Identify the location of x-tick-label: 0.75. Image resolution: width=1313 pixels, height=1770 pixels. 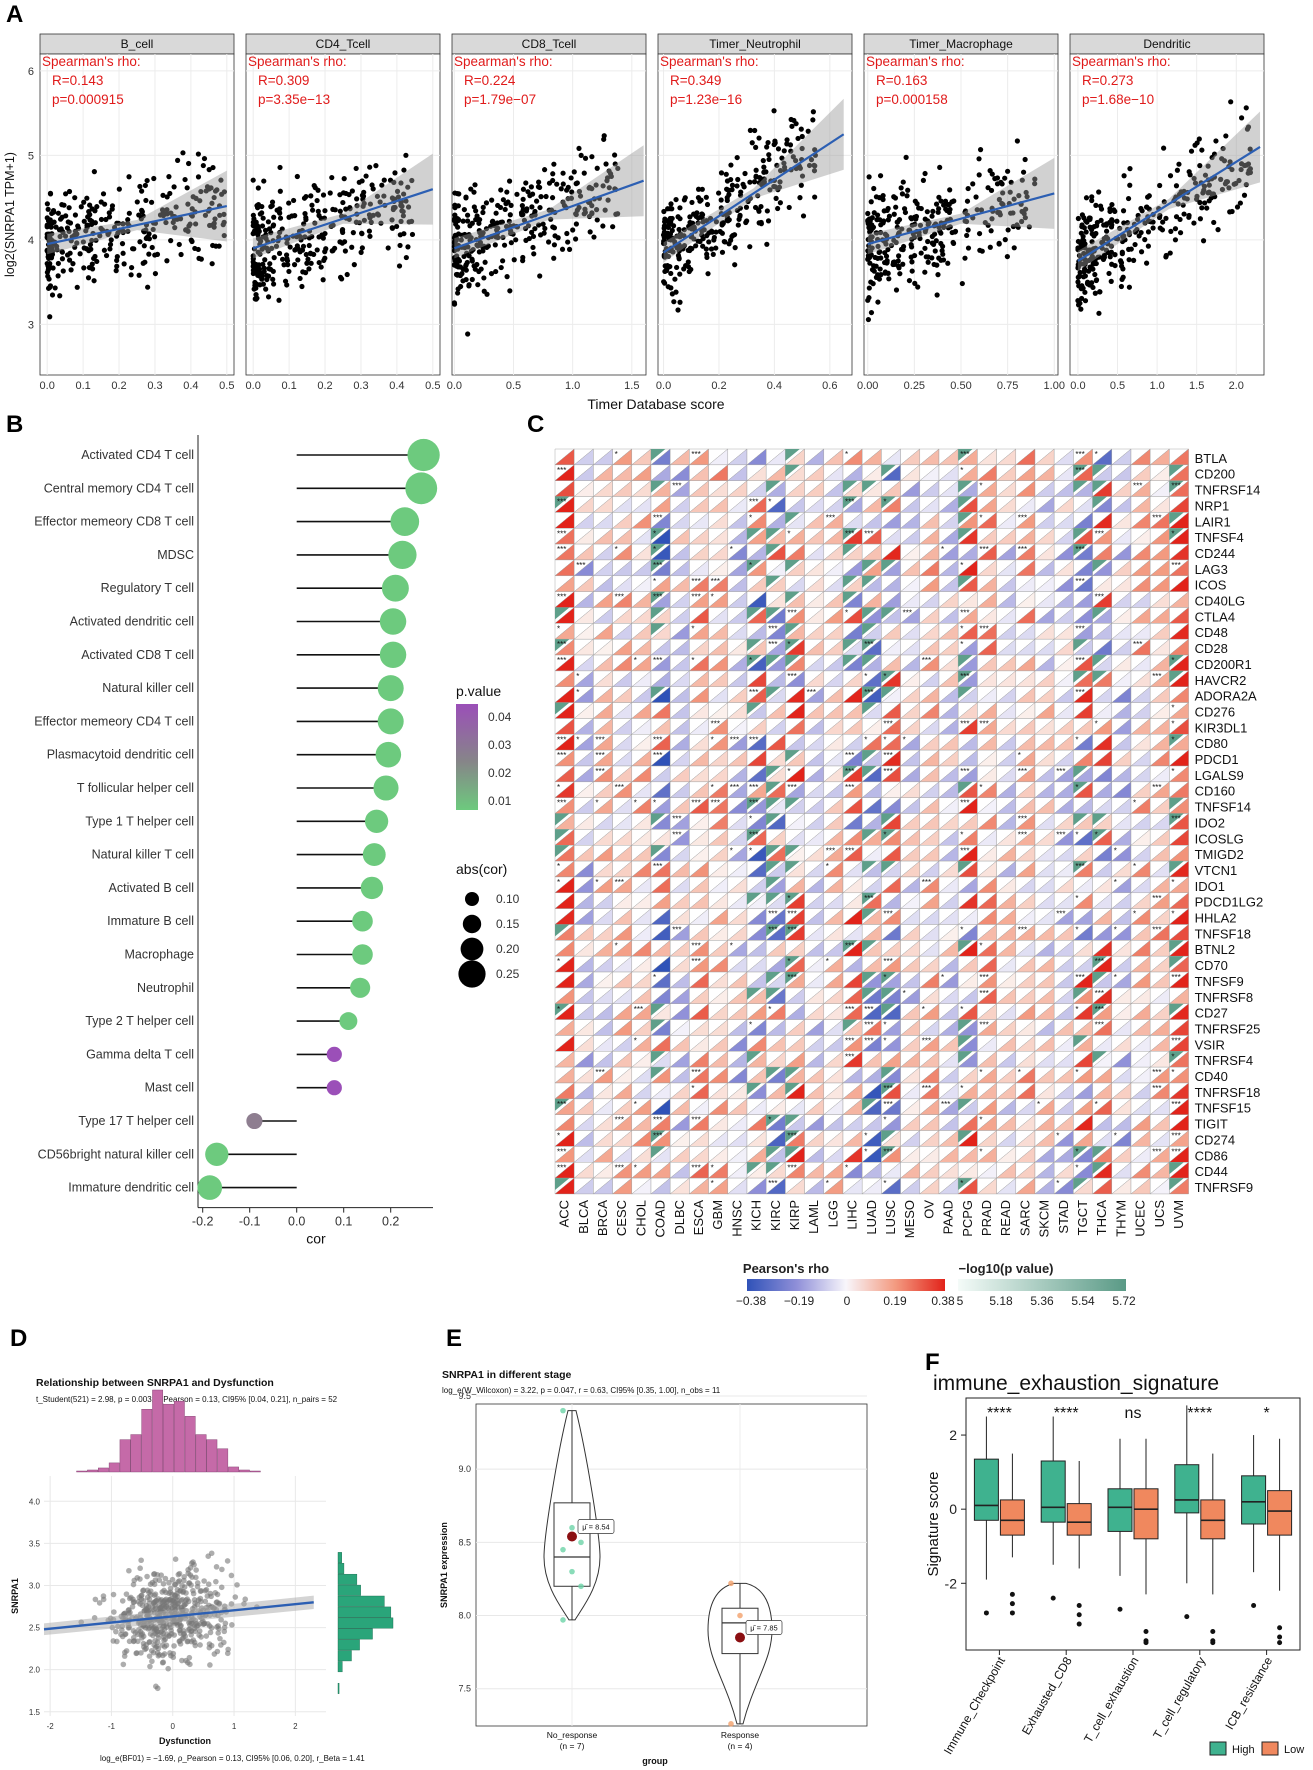
(1007, 386).